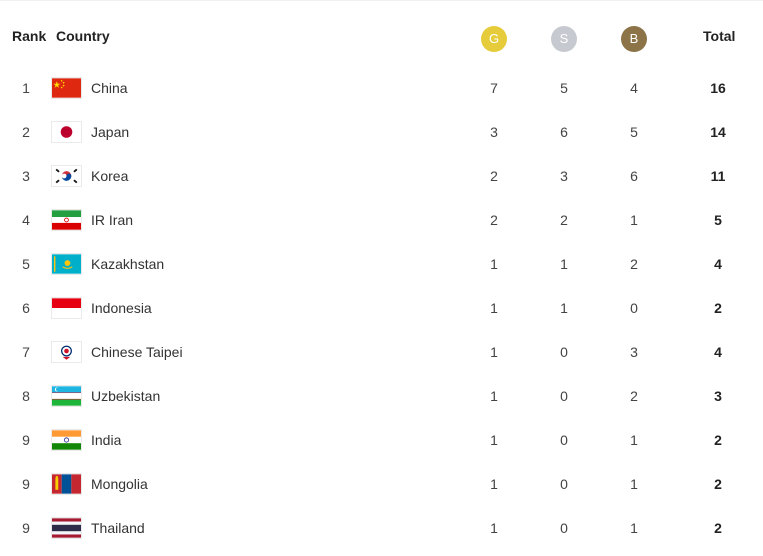  I want to click on total-header: Total, so click(719, 36).